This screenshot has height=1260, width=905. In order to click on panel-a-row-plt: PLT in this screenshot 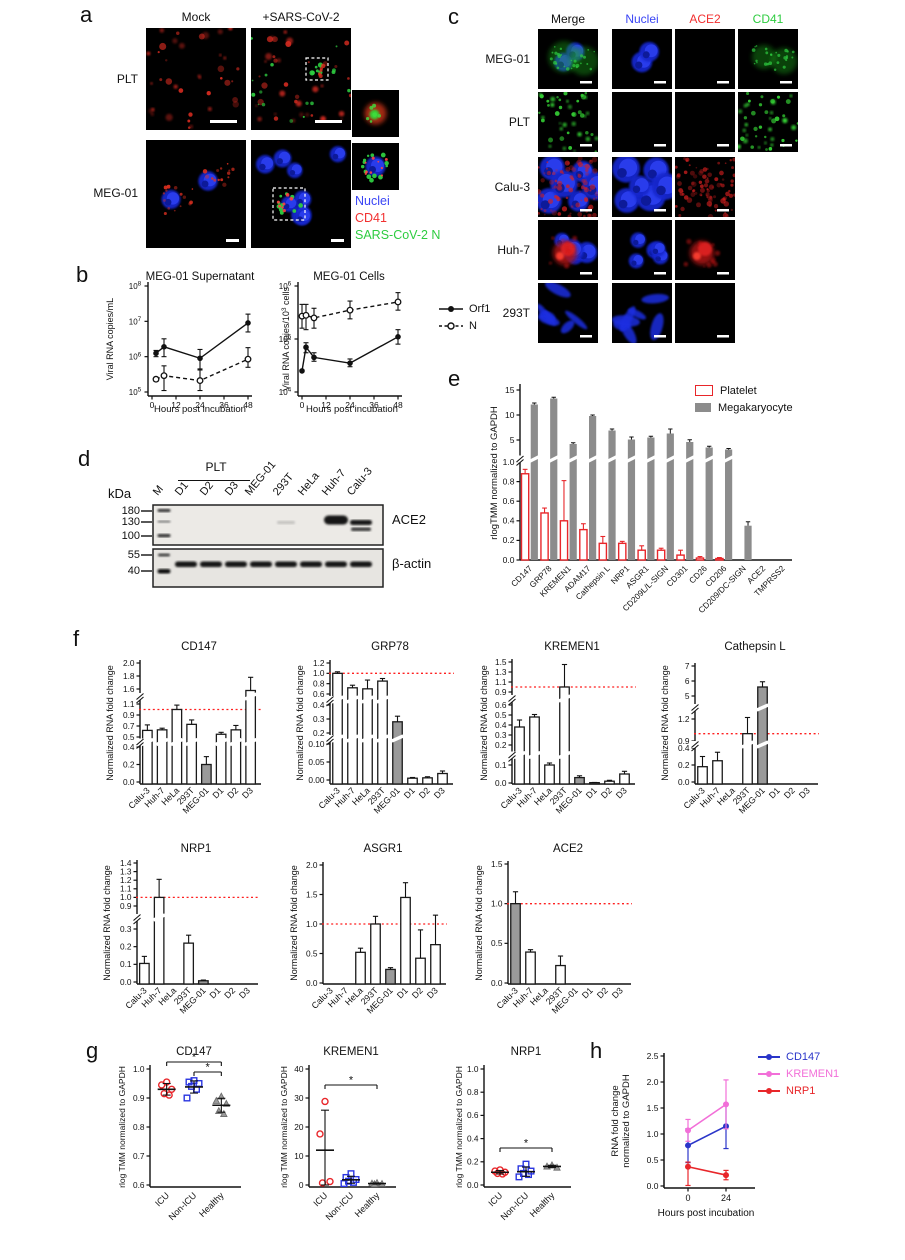, I will do `click(127, 79)`.